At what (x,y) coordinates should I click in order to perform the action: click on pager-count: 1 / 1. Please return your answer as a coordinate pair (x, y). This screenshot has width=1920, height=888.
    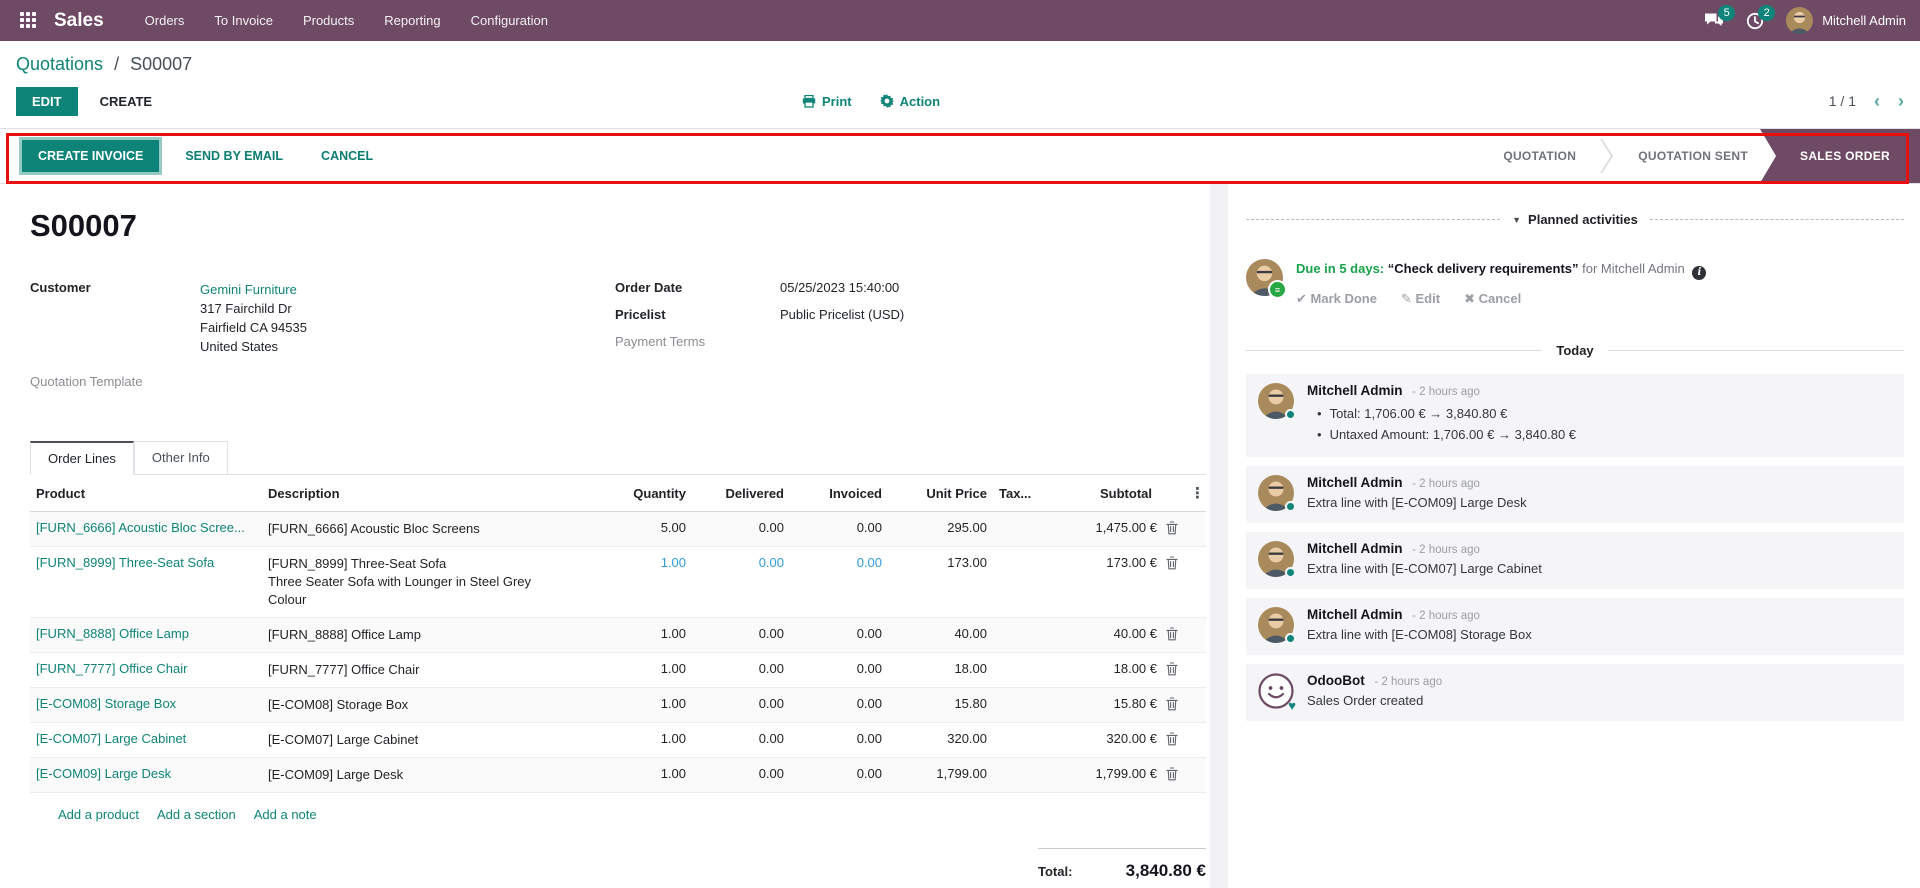
    Looking at the image, I should click on (1842, 101).